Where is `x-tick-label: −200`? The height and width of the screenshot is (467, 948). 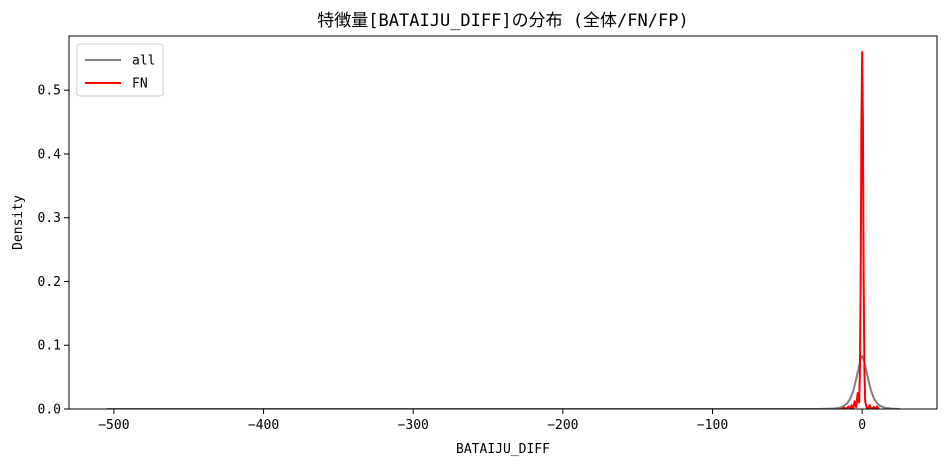
x-tick-label: −200 is located at coordinates (562, 425).